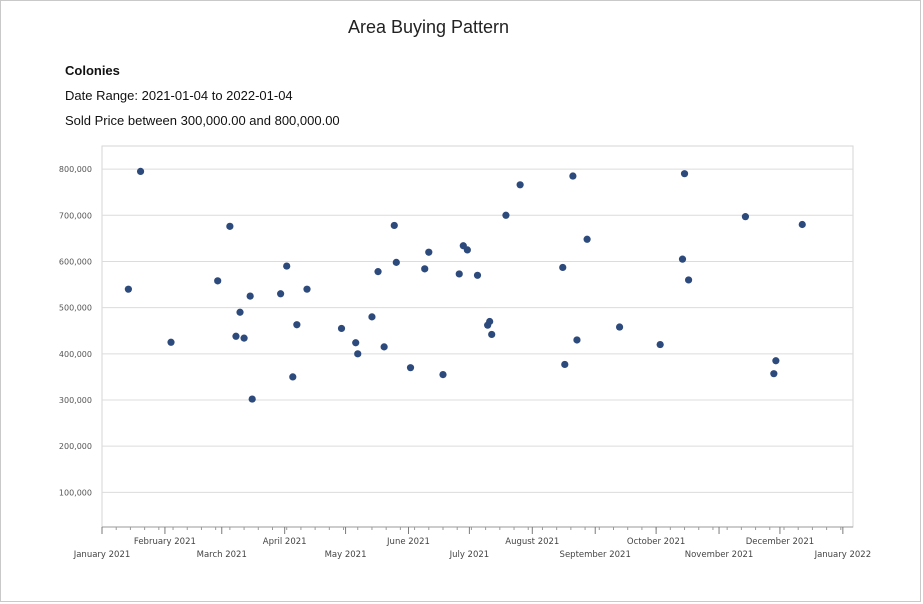  I want to click on y-tick-label: 400,000, so click(75, 354).